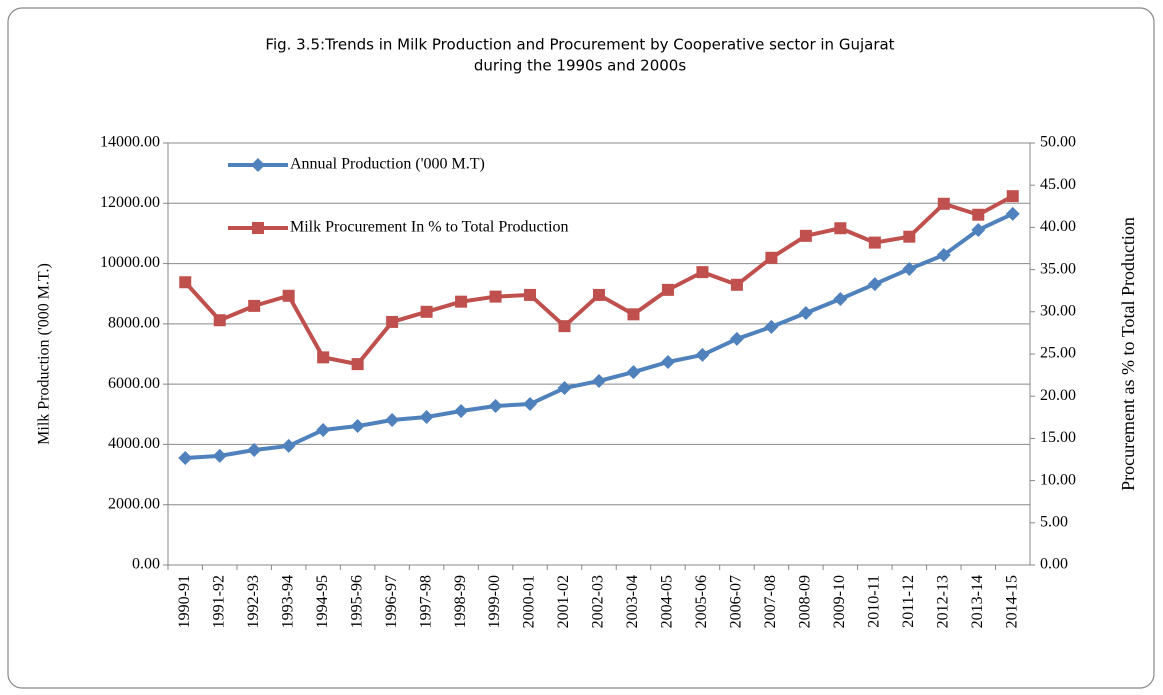  Describe the element at coordinates (1011, 601) in the screenshot. I see `x-tick-label: 2014-15` at that location.